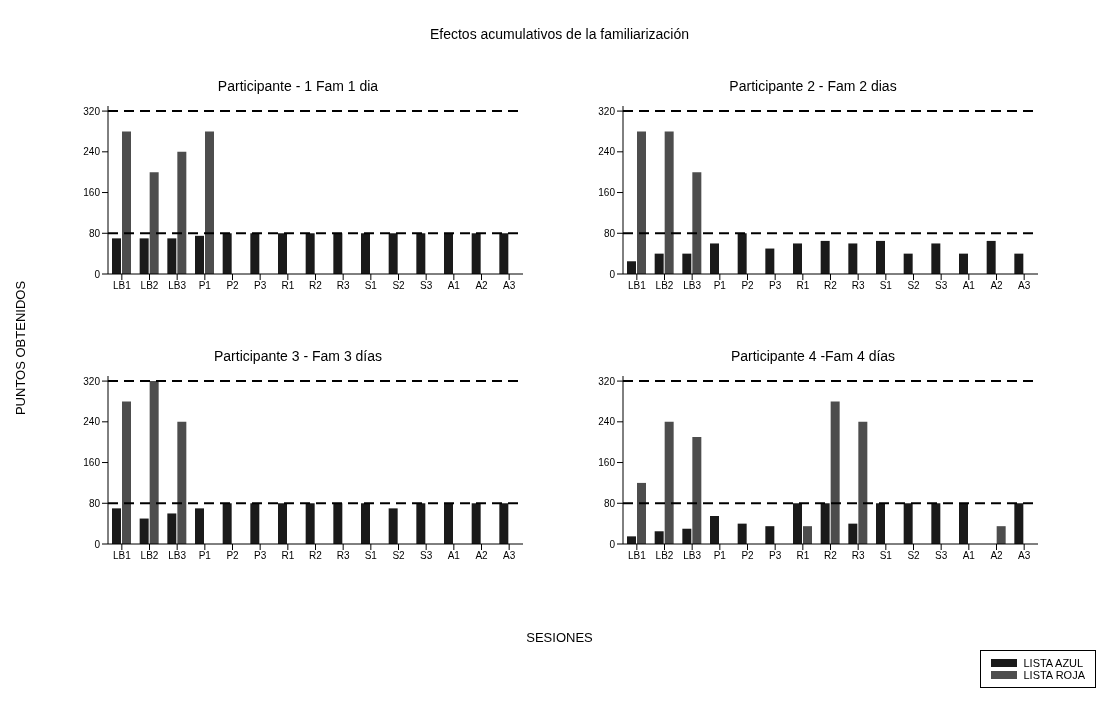 Image resolution: width=1119 pixels, height=707 pixels. What do you see at coordinates (97, 274) in the screenshot?
I see `y-tick-label: 0` at bounding box center [97, 274].